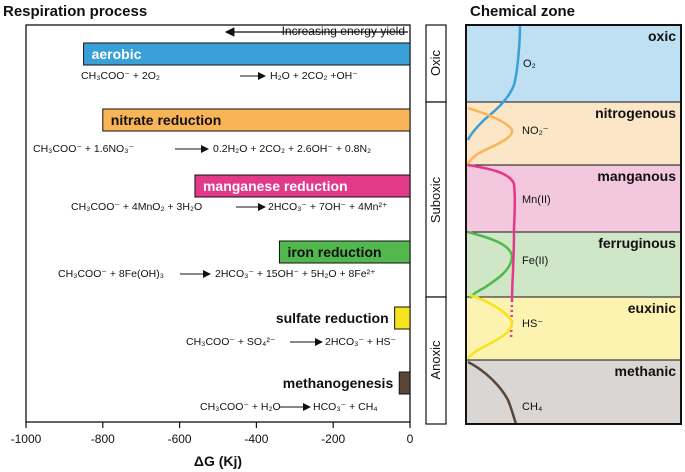  Describe the element at coordinates (410, 439) in the screenshot. I see `x-tick-label: 0` at that location.